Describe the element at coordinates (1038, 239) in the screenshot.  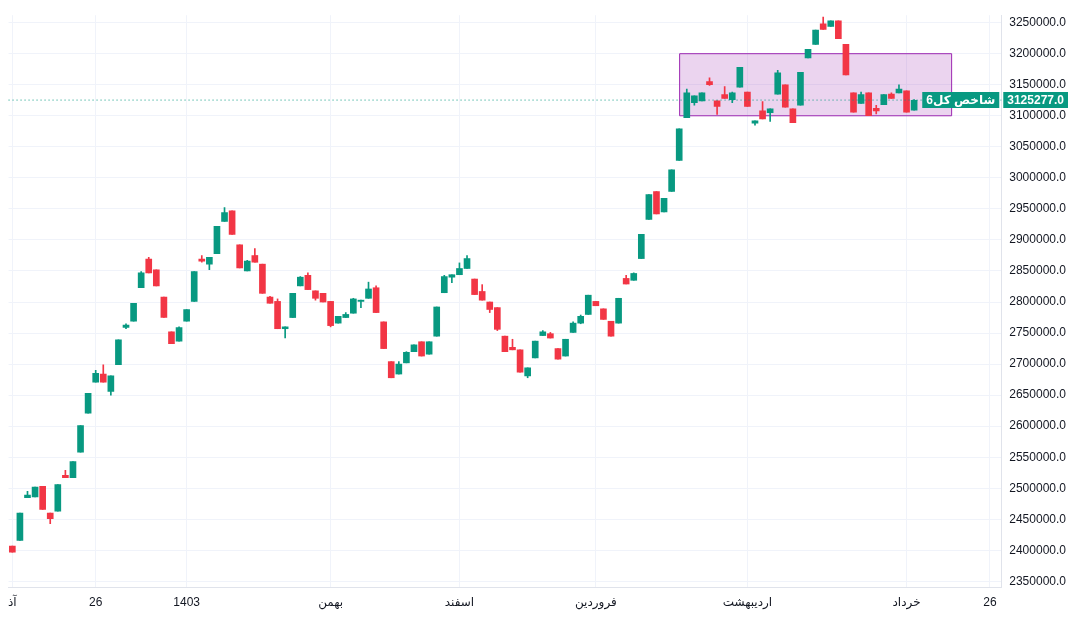
I see `y-tick-label: 2900000.0` at that location.